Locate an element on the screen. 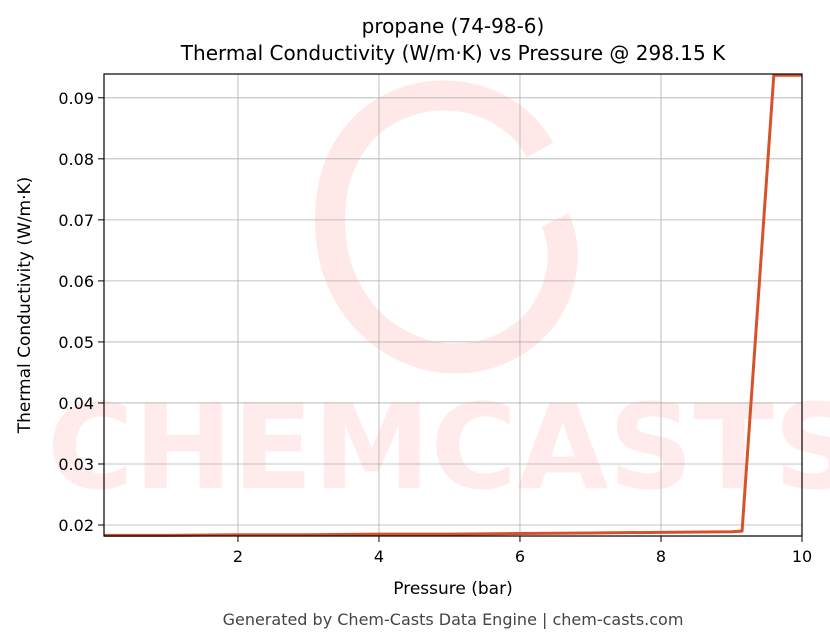  x-tick-label: 8 is located at coordinates (661, 556).